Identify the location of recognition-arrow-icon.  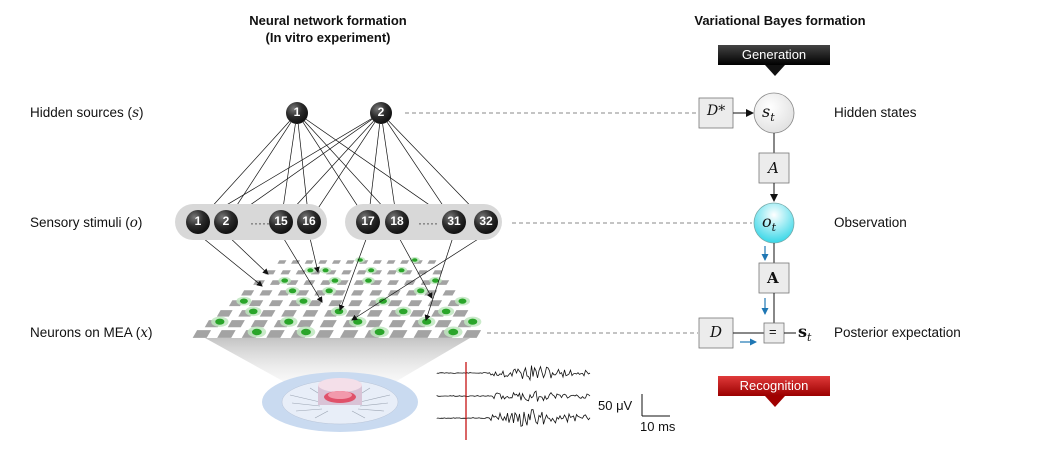
(775, 401).